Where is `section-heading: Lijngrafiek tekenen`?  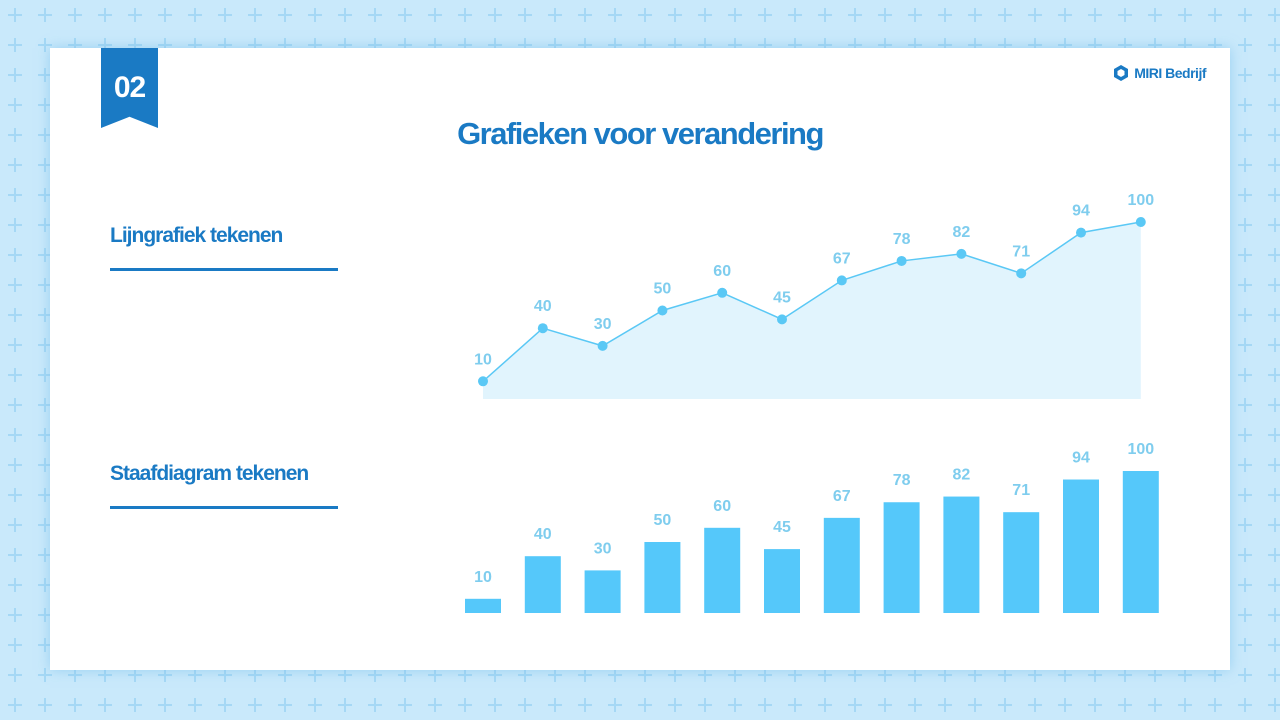 section-heading: Lijngrafiek tekenen is located at coordinates (196, 235).